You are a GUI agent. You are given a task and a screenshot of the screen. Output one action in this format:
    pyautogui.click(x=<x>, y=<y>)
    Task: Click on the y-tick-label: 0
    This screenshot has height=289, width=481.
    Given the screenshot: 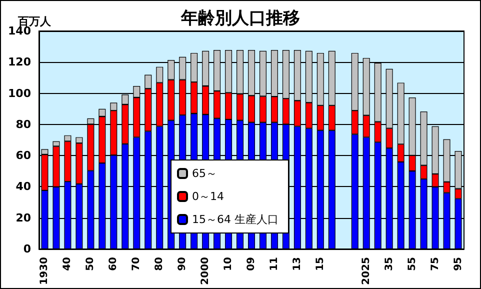 What is the action you would take?
    pyautogui.click(x=27, y=249)
    